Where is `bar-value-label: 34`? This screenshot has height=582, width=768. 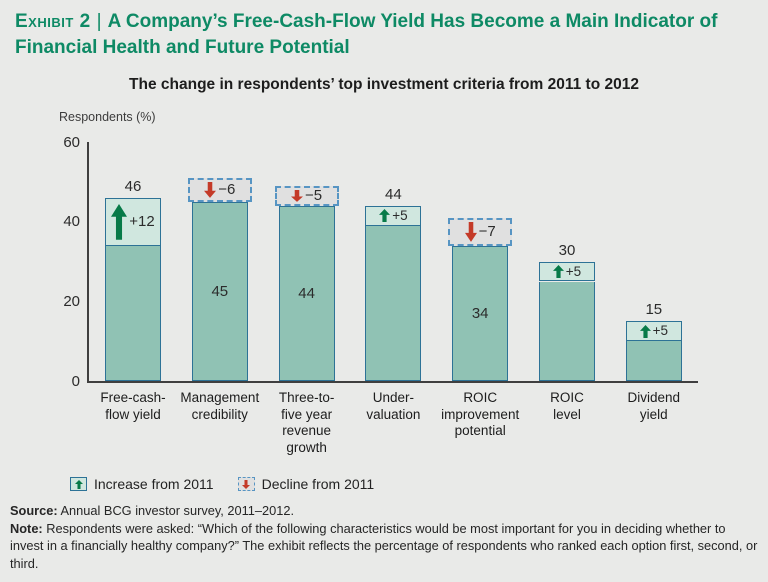
bar-value-label: 34 is located at coordinates (480, 313).